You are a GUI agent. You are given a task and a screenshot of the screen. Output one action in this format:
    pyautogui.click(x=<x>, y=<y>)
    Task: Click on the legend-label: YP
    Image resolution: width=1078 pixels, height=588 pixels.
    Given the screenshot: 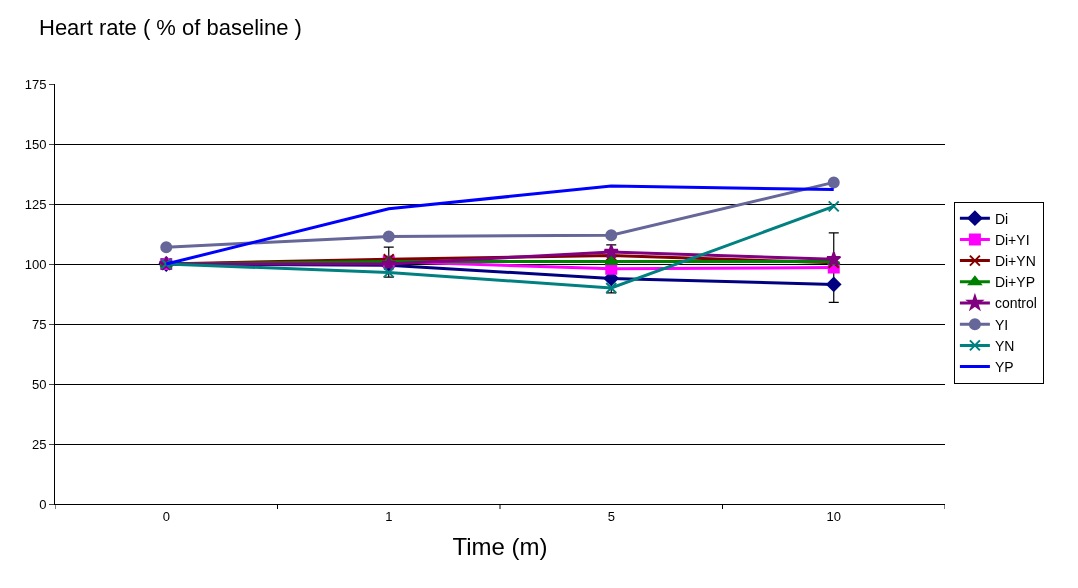 What is the action you would take?
    pyautogui.click(x=1004, y=367)
    